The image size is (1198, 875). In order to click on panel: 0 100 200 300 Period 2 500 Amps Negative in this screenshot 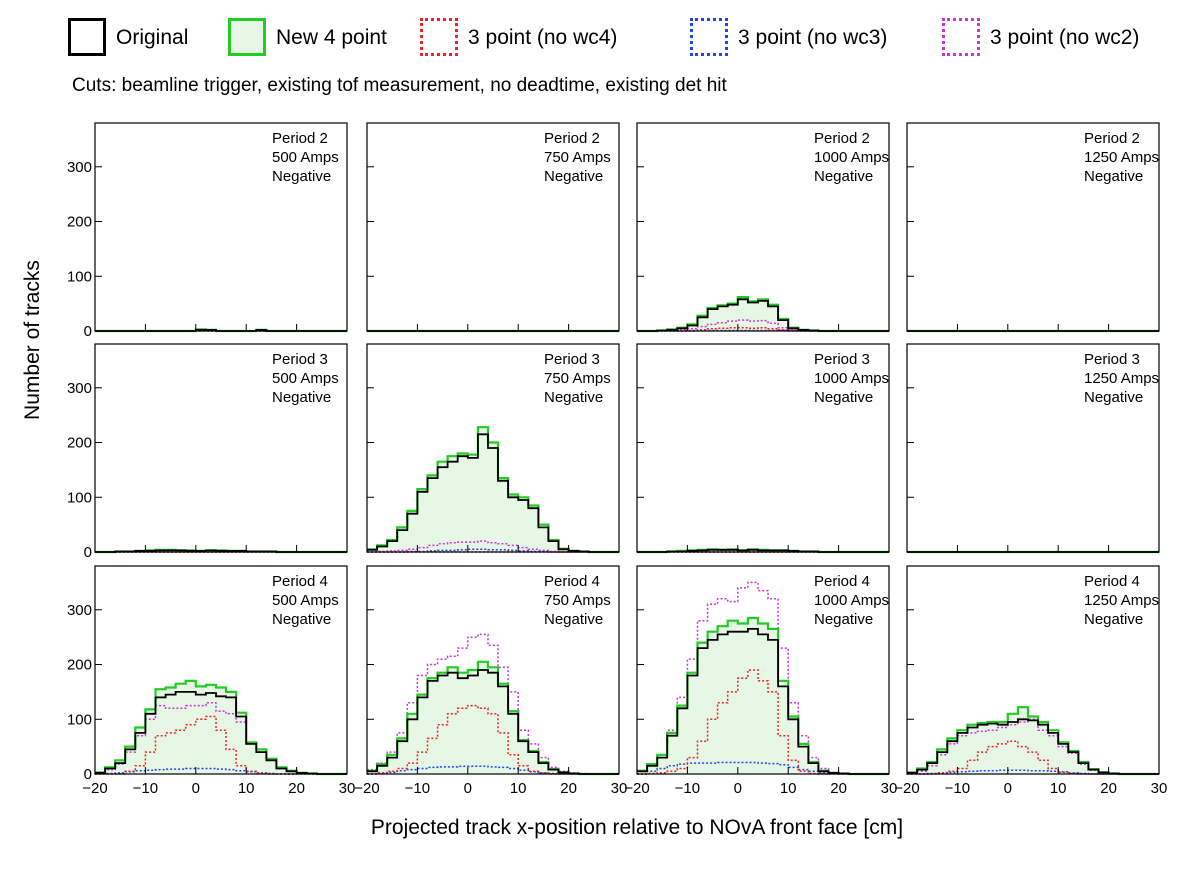, I will do `click(207, 231)`.